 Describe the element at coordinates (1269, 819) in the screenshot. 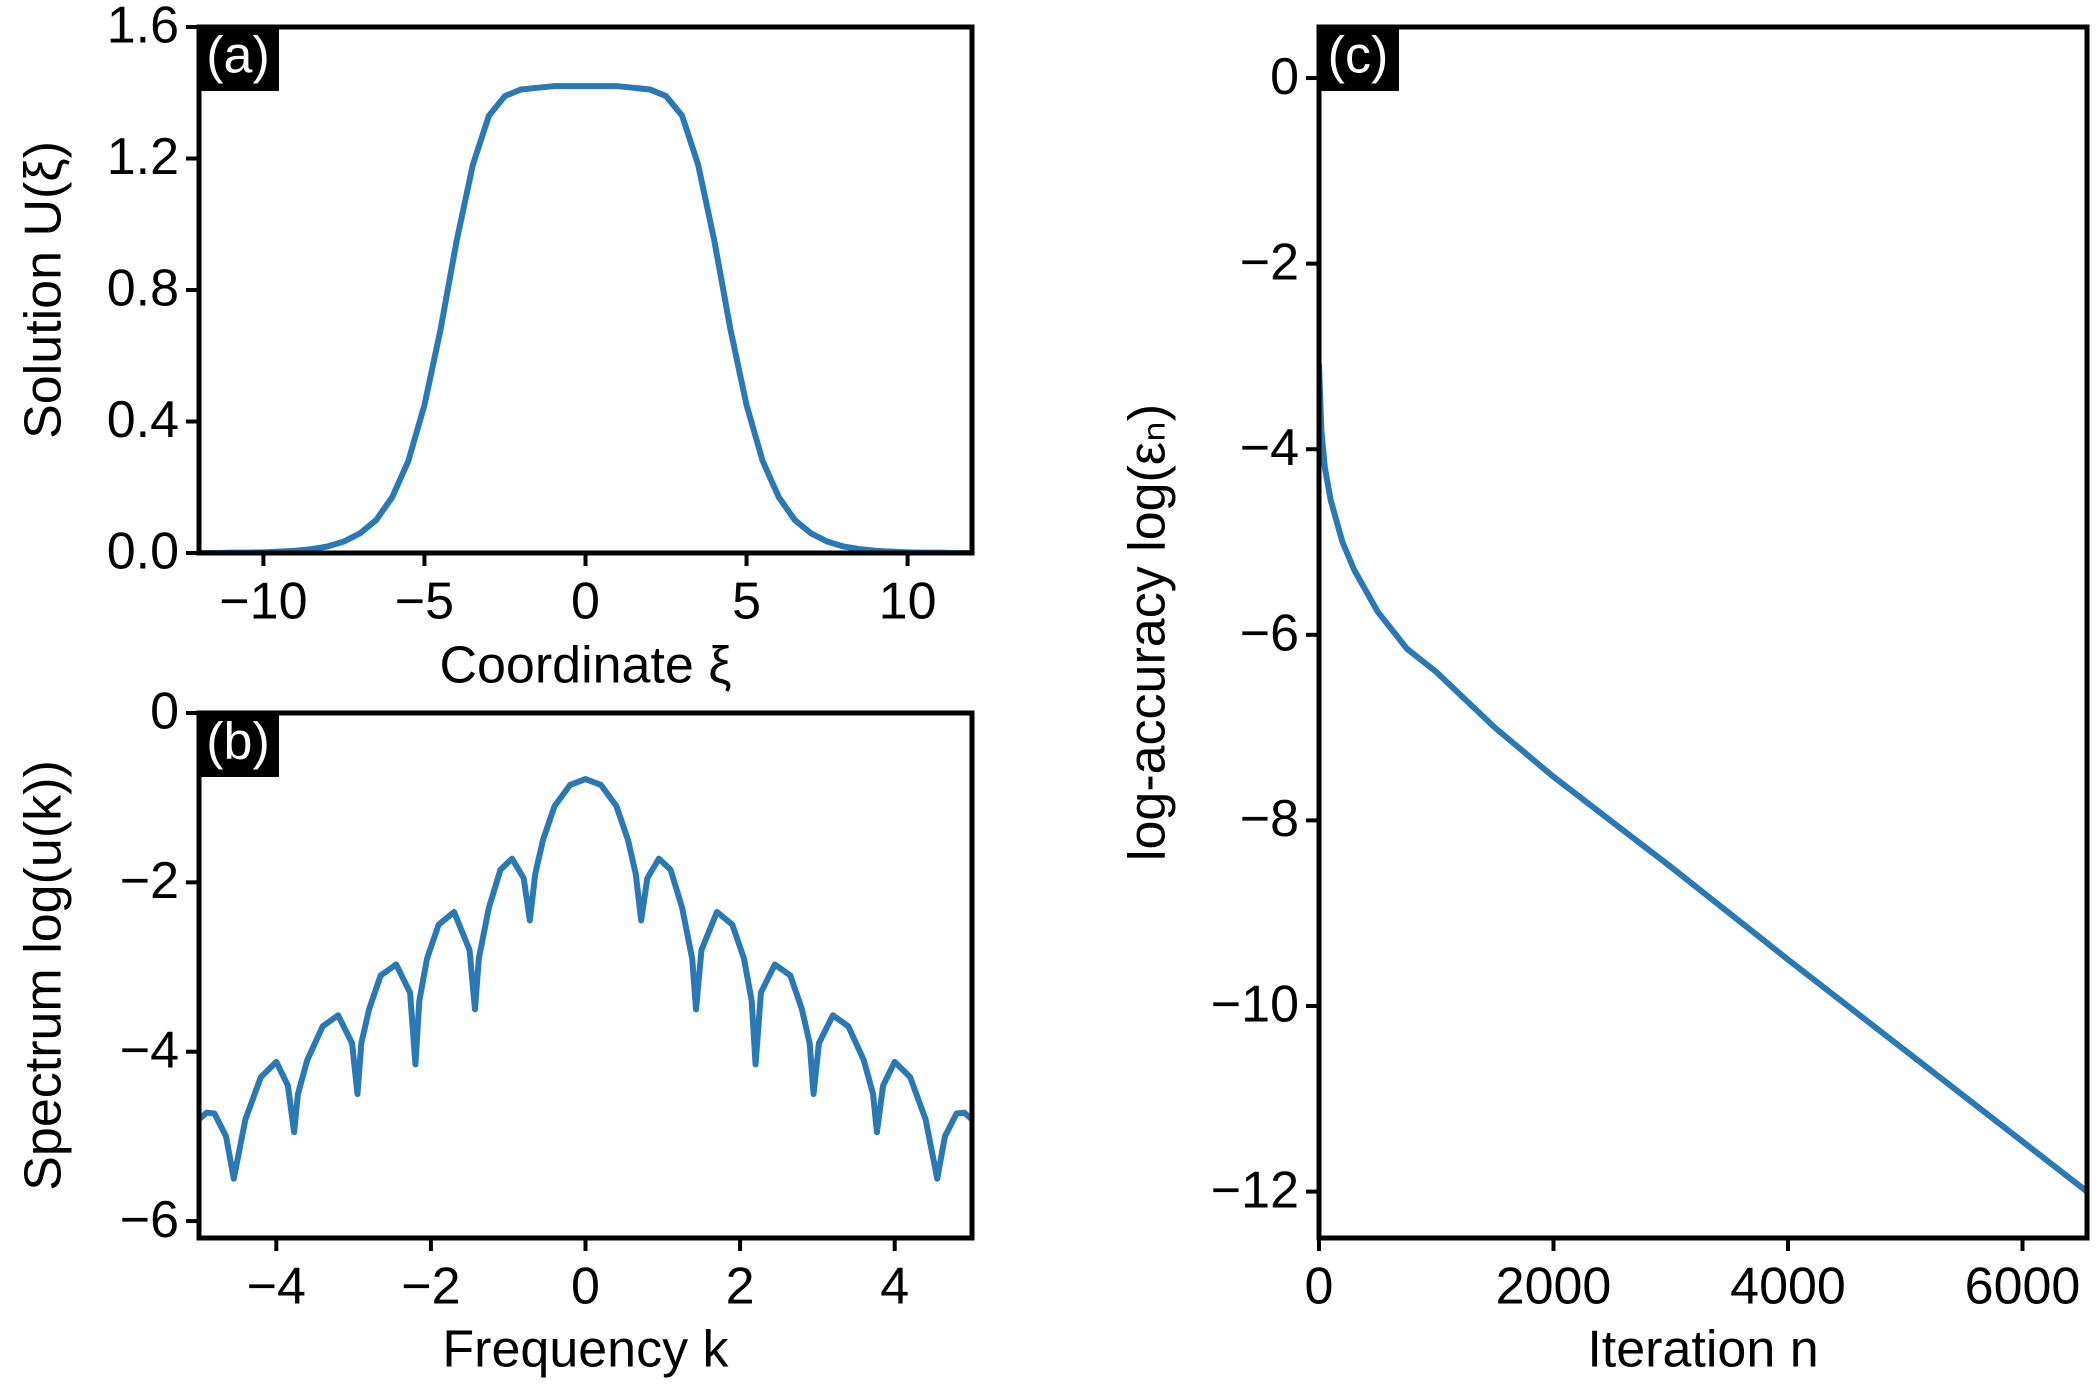

I see `y-tick-label: −8` at that location.